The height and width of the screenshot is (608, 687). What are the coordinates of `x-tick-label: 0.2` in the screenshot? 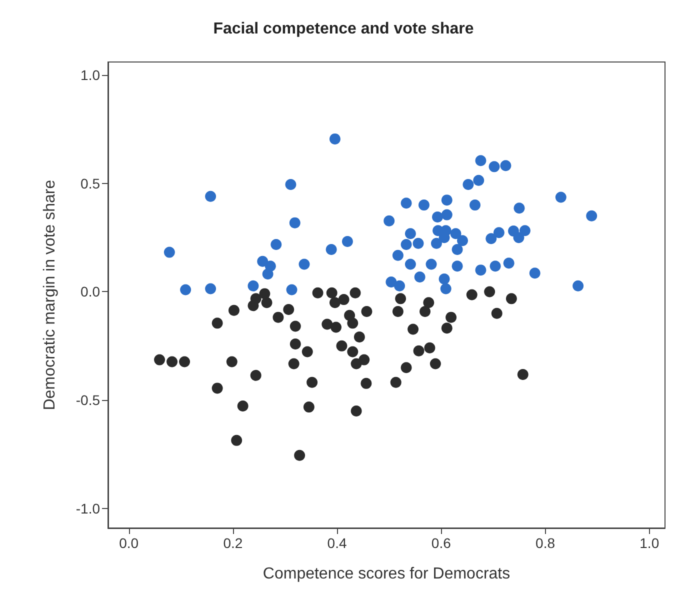 It's located at (233, 543).